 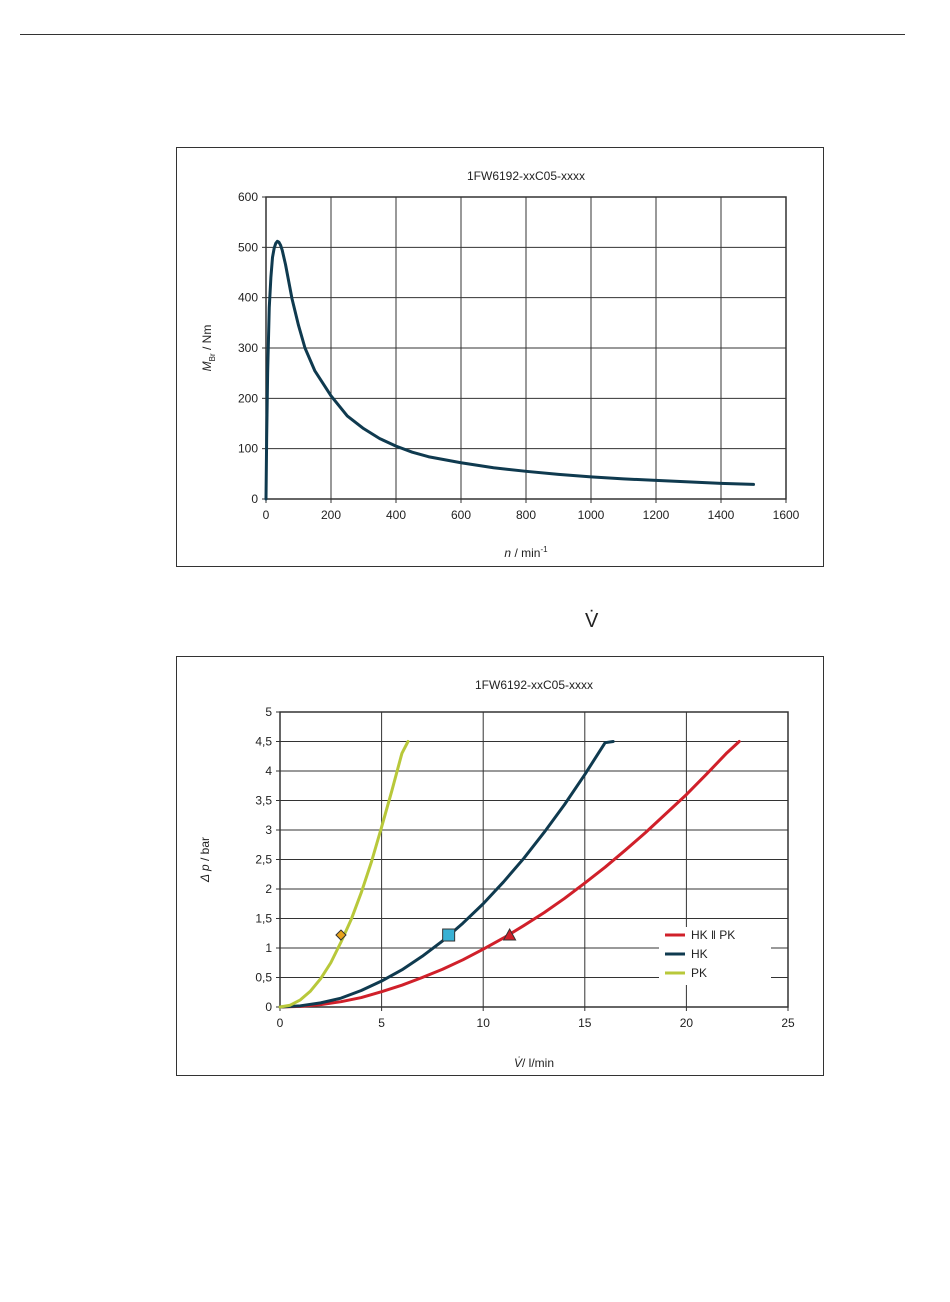 What do you see at coordinates (656, 515) in the screenshot?
I see `x-tick-label: 1200` at bounding box center [656, 515].